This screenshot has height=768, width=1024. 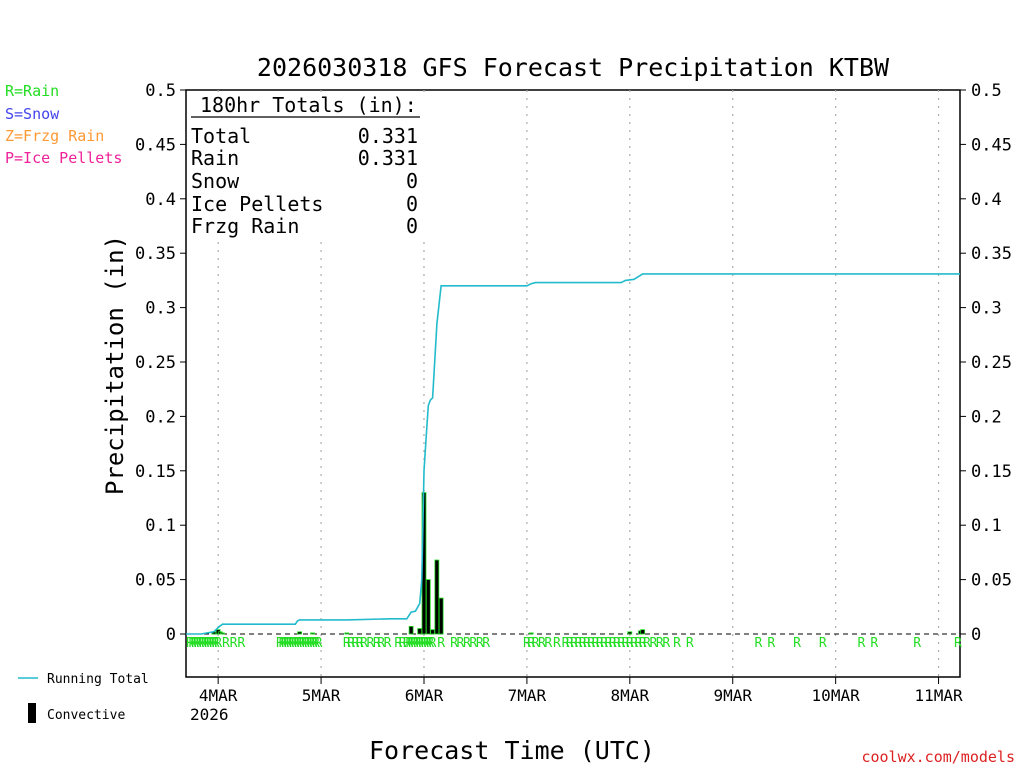 What do you see at coordinates (32, 114) in the screenshot?
I see `legend-snow: S=Snow` at bounding box center [32, 114].